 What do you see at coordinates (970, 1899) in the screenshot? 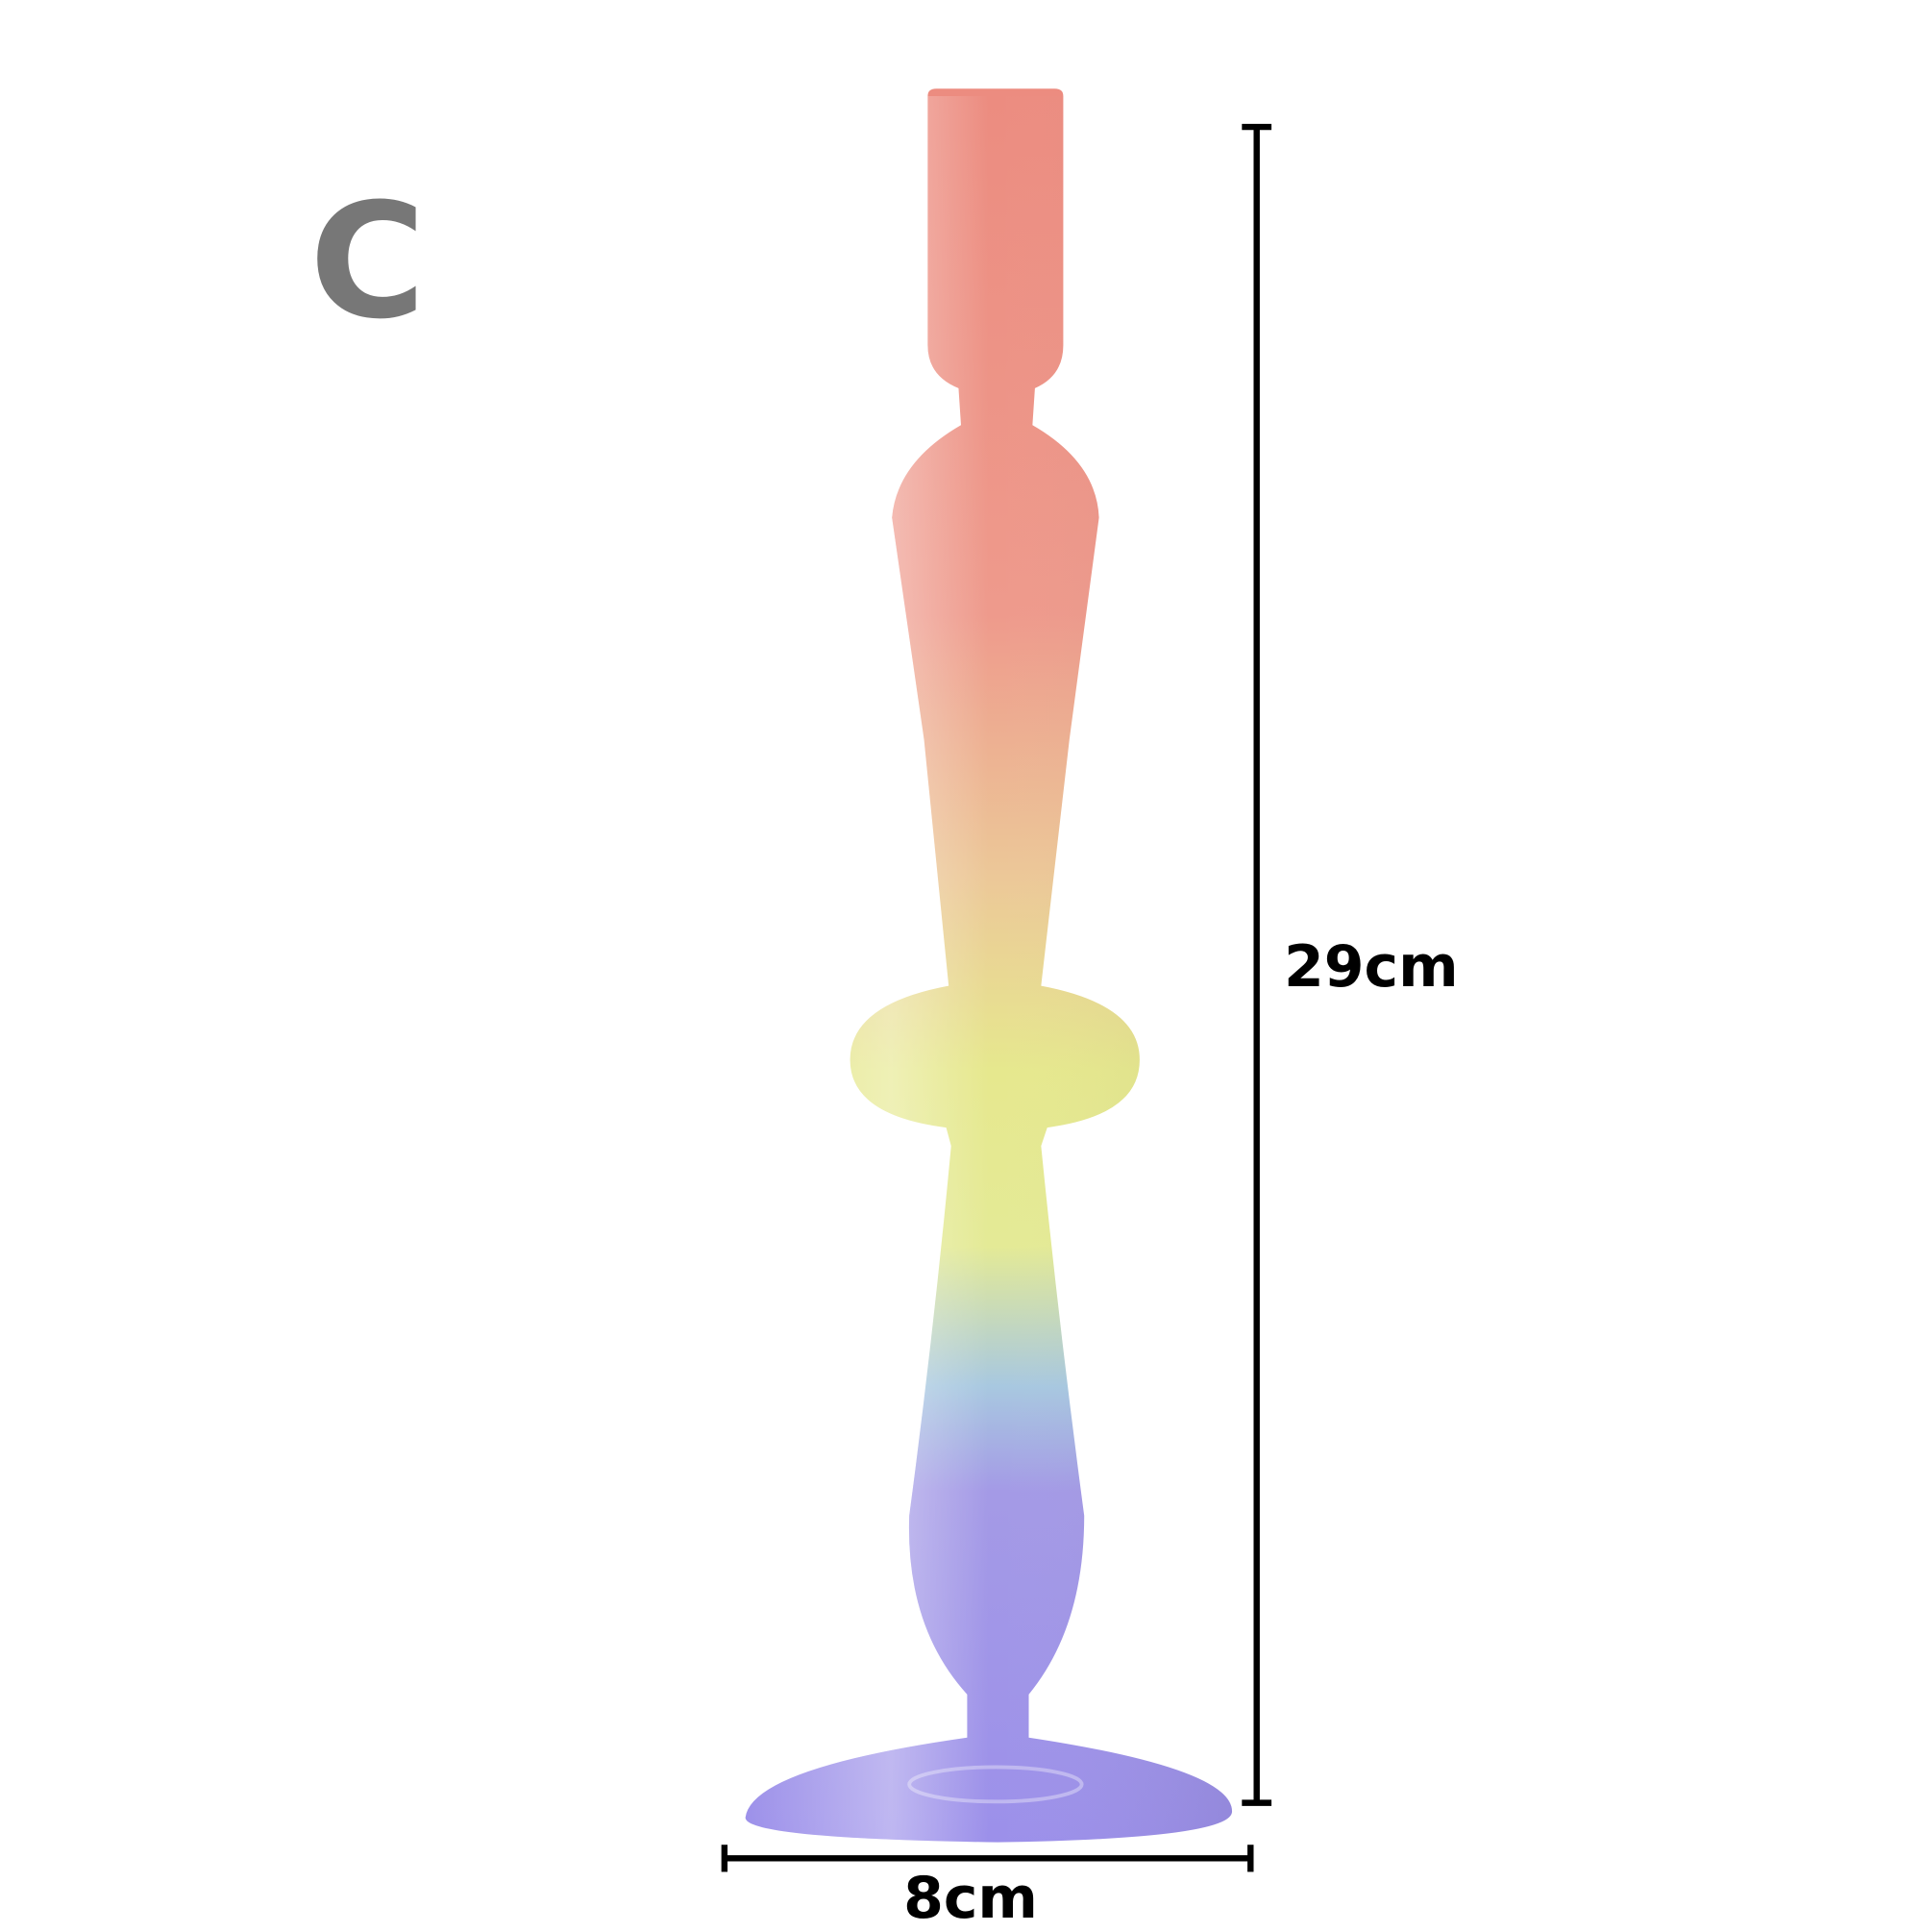
I see `width-label: 8cm` at bounding box center [970, 1899].